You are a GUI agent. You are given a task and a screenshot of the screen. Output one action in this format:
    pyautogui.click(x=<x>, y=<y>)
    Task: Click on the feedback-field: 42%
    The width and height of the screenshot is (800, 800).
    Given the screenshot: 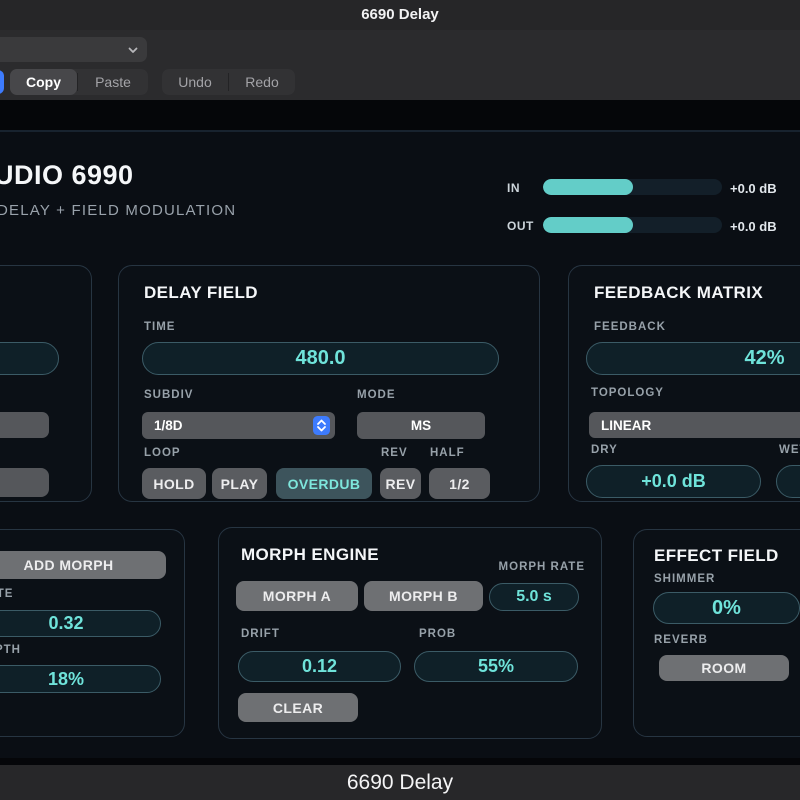 What is the action you would take?
    pyautogui.click(x=693, y=358)
    